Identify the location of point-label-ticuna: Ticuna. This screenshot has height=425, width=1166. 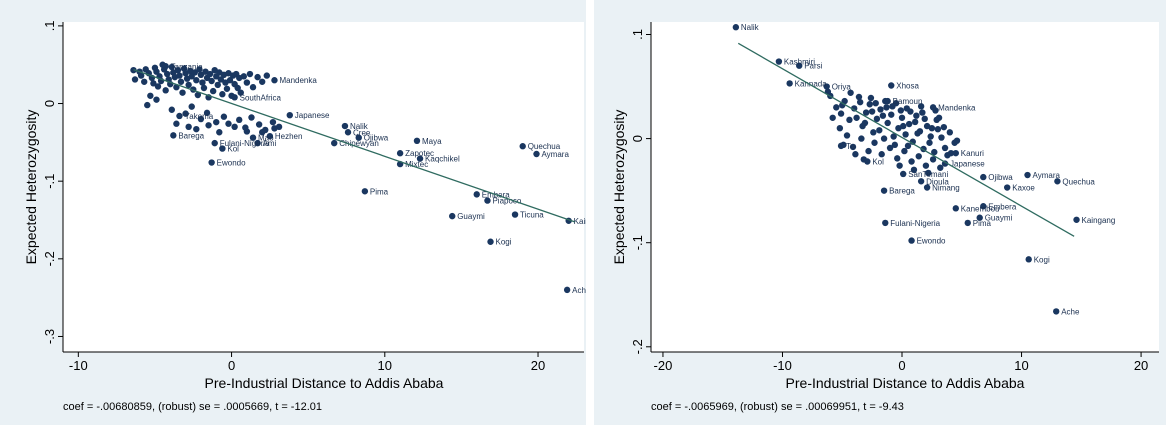
(532, 215).